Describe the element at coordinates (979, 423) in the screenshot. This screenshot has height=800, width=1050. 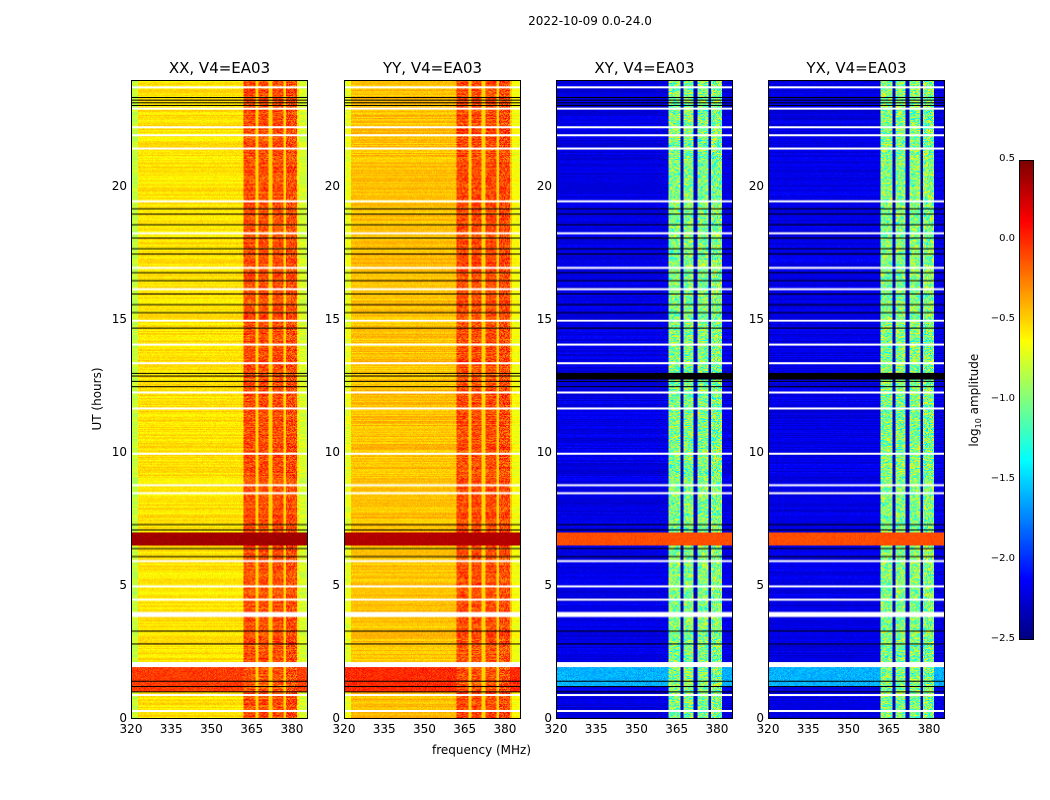
I see `cbar-label-sub: 10` at that location.